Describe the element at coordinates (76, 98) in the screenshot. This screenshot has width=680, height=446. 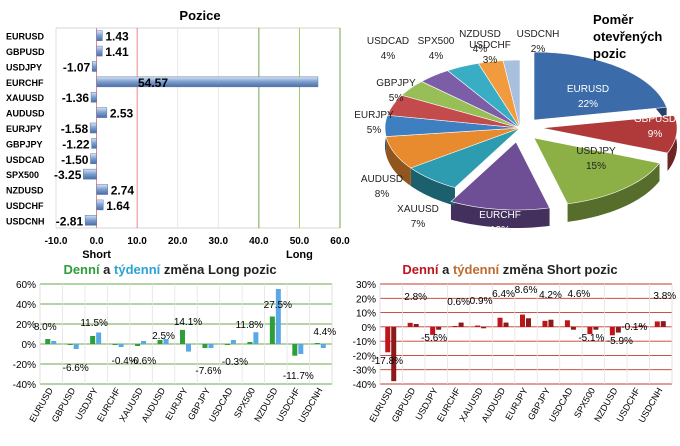
I see `value-label: -1.36` at that location.